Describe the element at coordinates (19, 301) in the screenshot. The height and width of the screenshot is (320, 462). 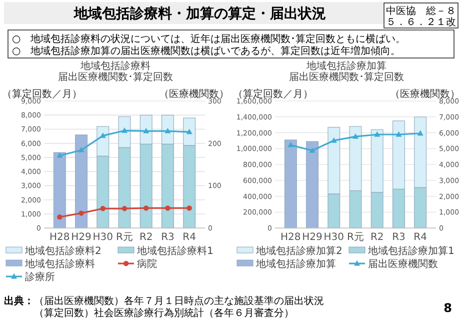
I see `source-note: 出典：` at that location.